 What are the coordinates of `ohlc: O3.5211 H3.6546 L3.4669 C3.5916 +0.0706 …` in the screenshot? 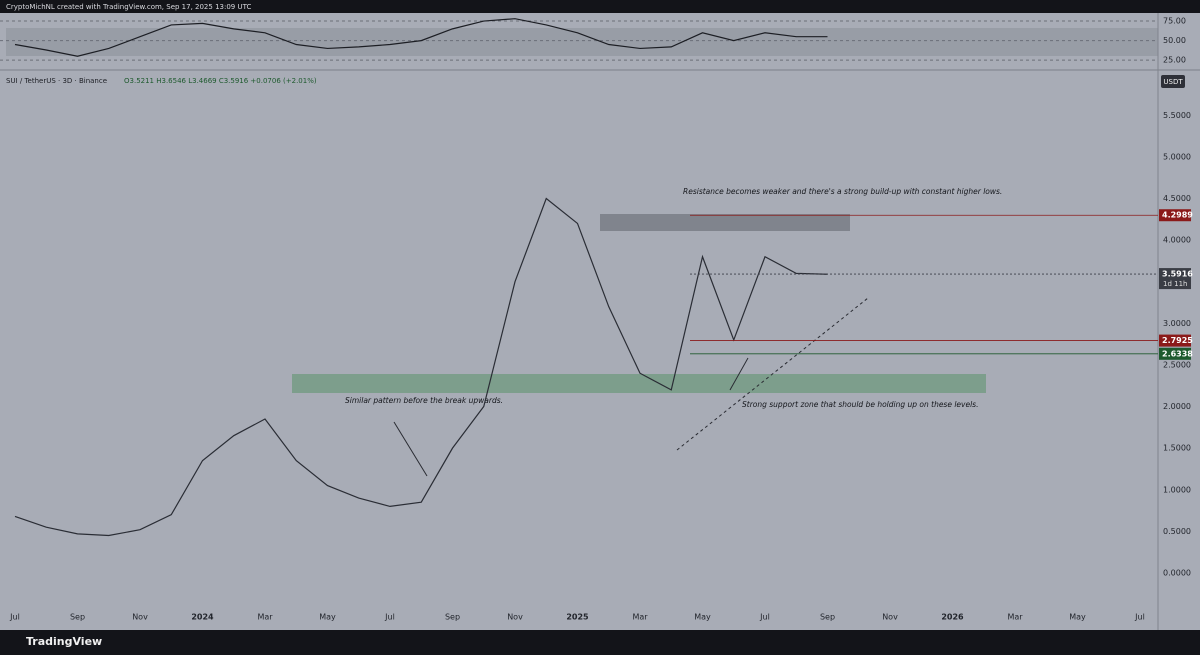 It's located at (220, 81).